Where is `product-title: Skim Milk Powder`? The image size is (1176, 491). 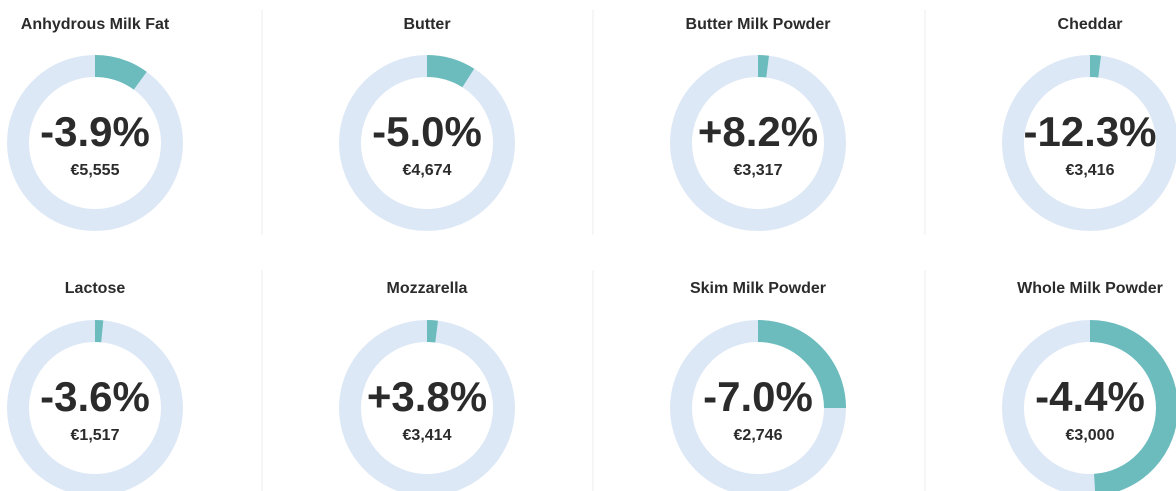
product-title: Skim Milk Powder is located at coordinates (758, 288).